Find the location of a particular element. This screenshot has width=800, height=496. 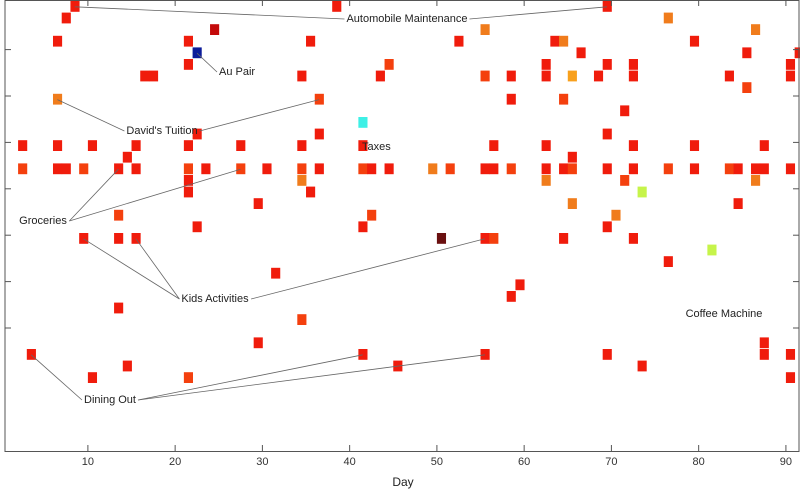

x-tick-label: 30 is located at coordinates (262, 462).